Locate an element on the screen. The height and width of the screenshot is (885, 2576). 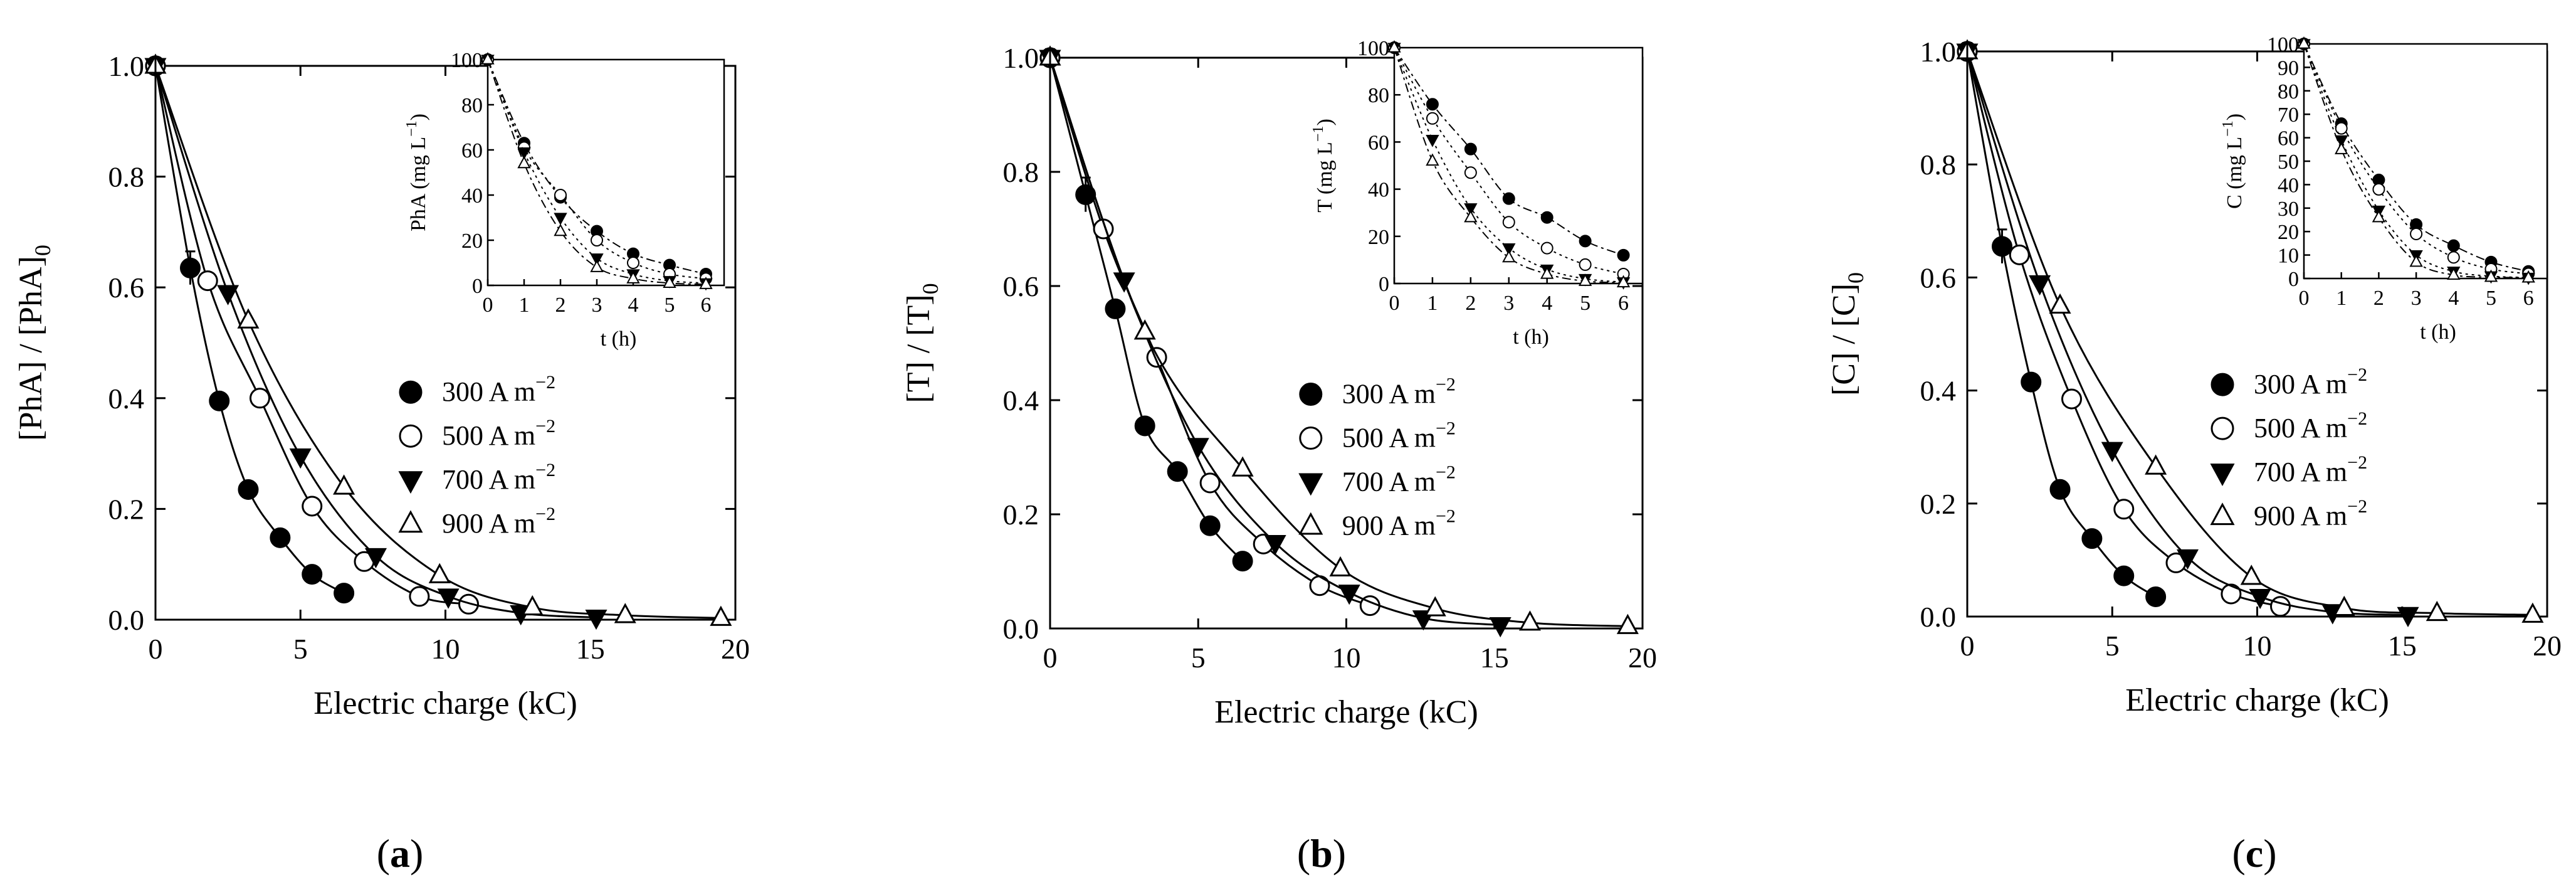
panel-caption: (b) is located at coordinates (1321, 854).